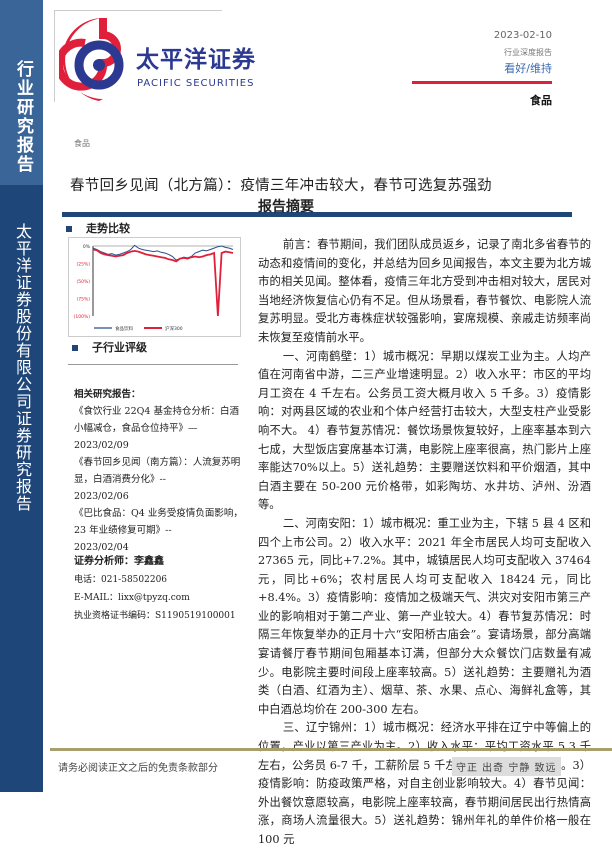 The image size is (612, 850). I want to click on sub-rating-heading: 子行业评级, so click(109, 347).